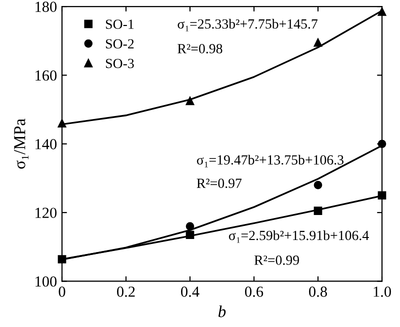 This screenshot has height=327, width=400. What do you see at coordinates (298, 236) in the screenshot?
I see `annotation: σ₁=2.59b²+15.91b+106.4` at bounding box center [298, 236].